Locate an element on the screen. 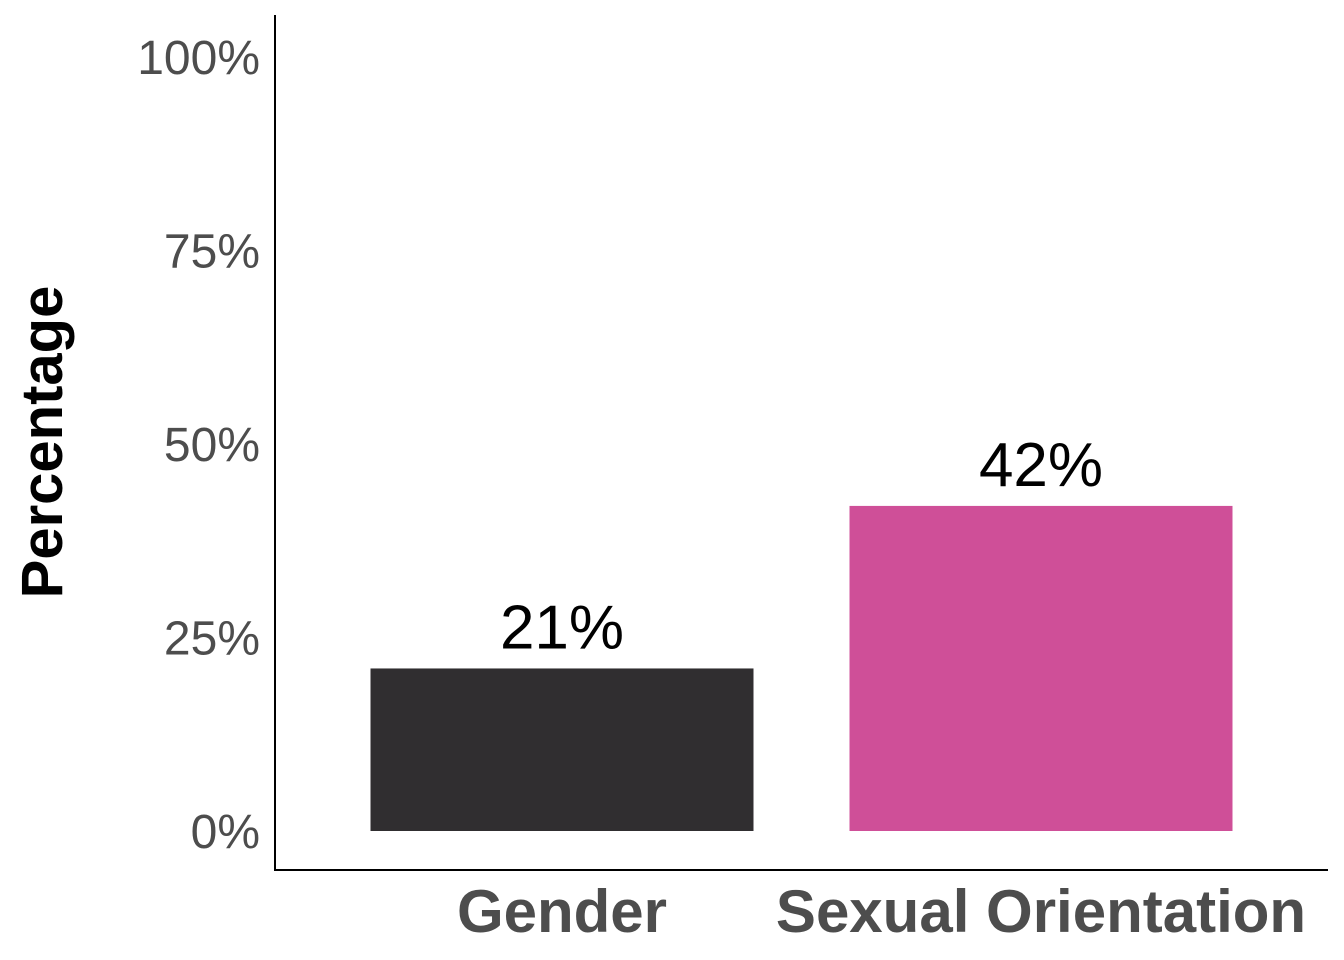 This screenshot has height=960, width=1344. y-tick-labels: 0% 25% 50% 75% 100% is located at coordinates (198, 445).